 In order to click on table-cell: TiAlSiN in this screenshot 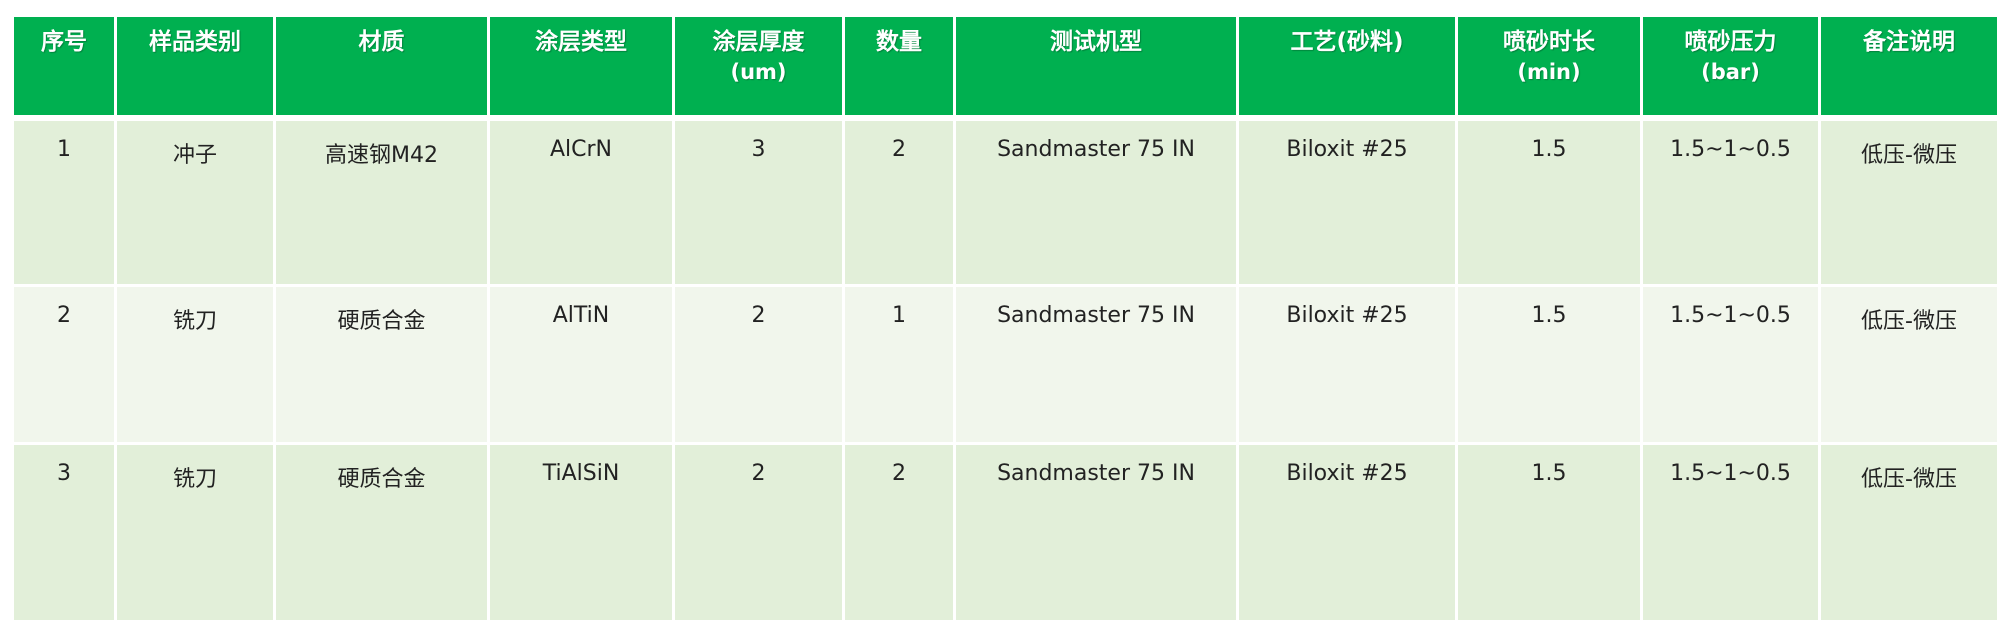, I will do `click(581, 532)`.